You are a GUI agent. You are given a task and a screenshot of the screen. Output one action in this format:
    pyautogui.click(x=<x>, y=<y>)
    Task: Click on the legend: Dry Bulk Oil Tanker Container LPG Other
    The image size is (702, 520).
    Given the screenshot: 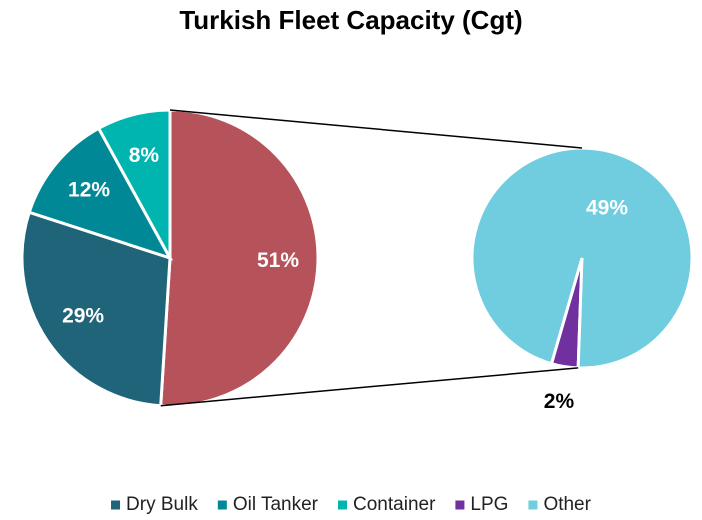 What is the action you would take?
    pyautogui.click(x=351, y=504)
    